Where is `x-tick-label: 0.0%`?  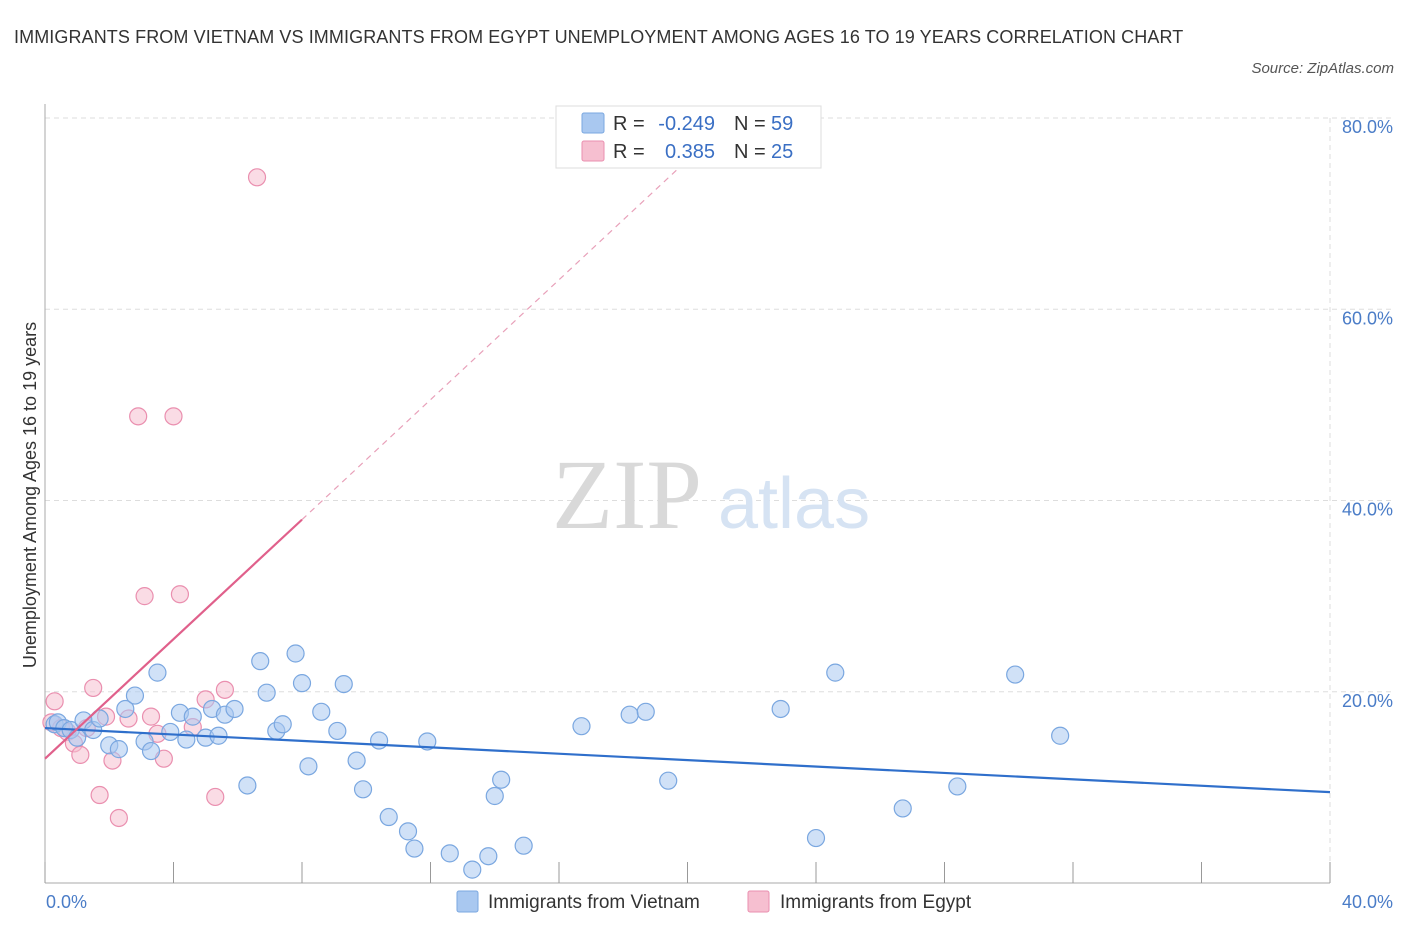
x-tick-label: 0.0% is located at coordinates (66, 902).